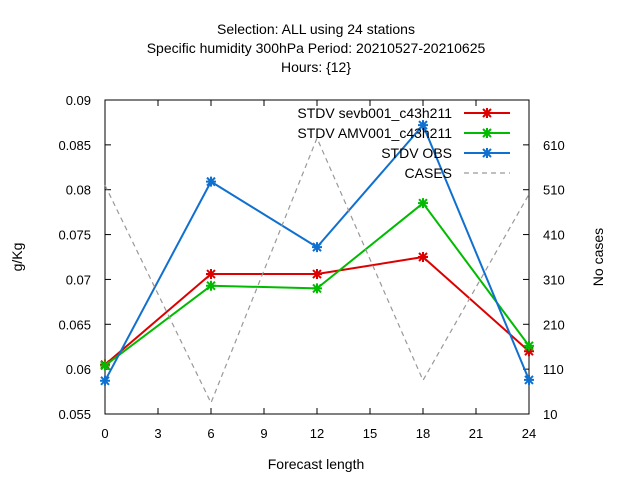  What do you see at coordinates (554, 324) in the screenshot?
I see `y2-tick-label: 210` at bounding box center [554, 324].